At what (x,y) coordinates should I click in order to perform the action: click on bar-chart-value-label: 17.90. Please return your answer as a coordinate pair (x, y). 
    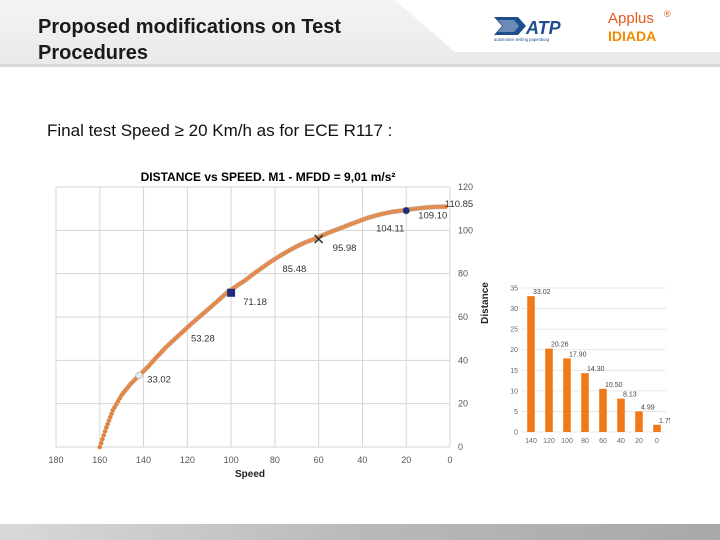
    Looking at the image, I should click on (578, 354).